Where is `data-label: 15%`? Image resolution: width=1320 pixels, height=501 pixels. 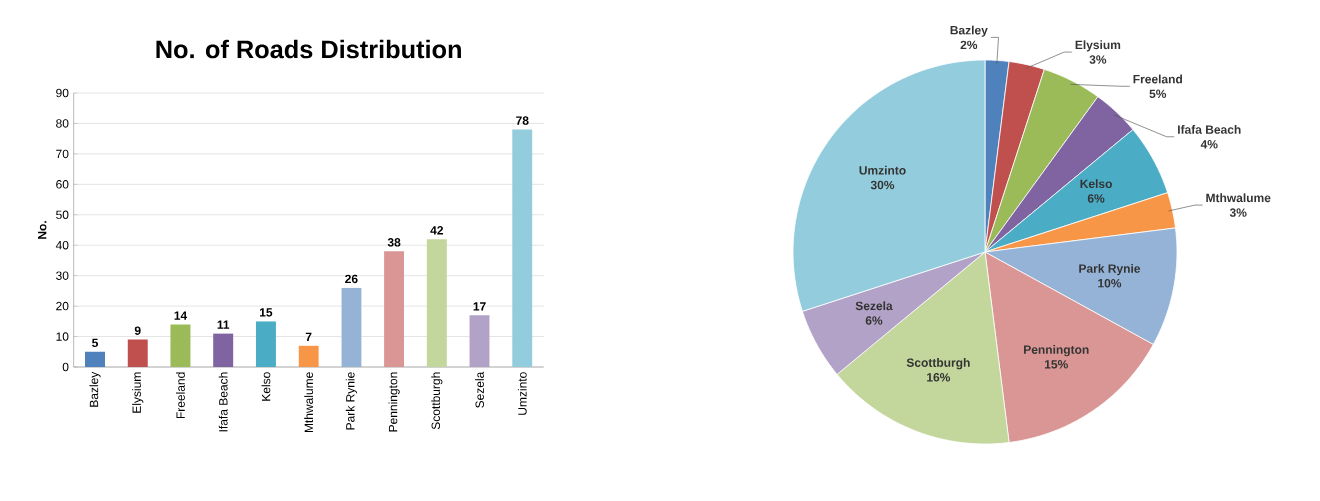
data-label: 15% is located at coordinates (1056, 364).